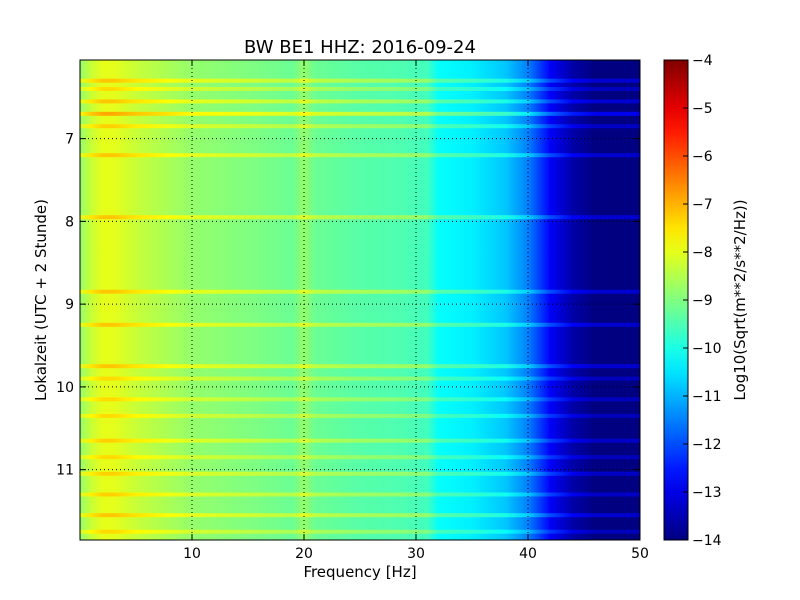  Describe the element at coordinates (192, 554) in the screenshot. I see `x-tick-label: 10` at that location.